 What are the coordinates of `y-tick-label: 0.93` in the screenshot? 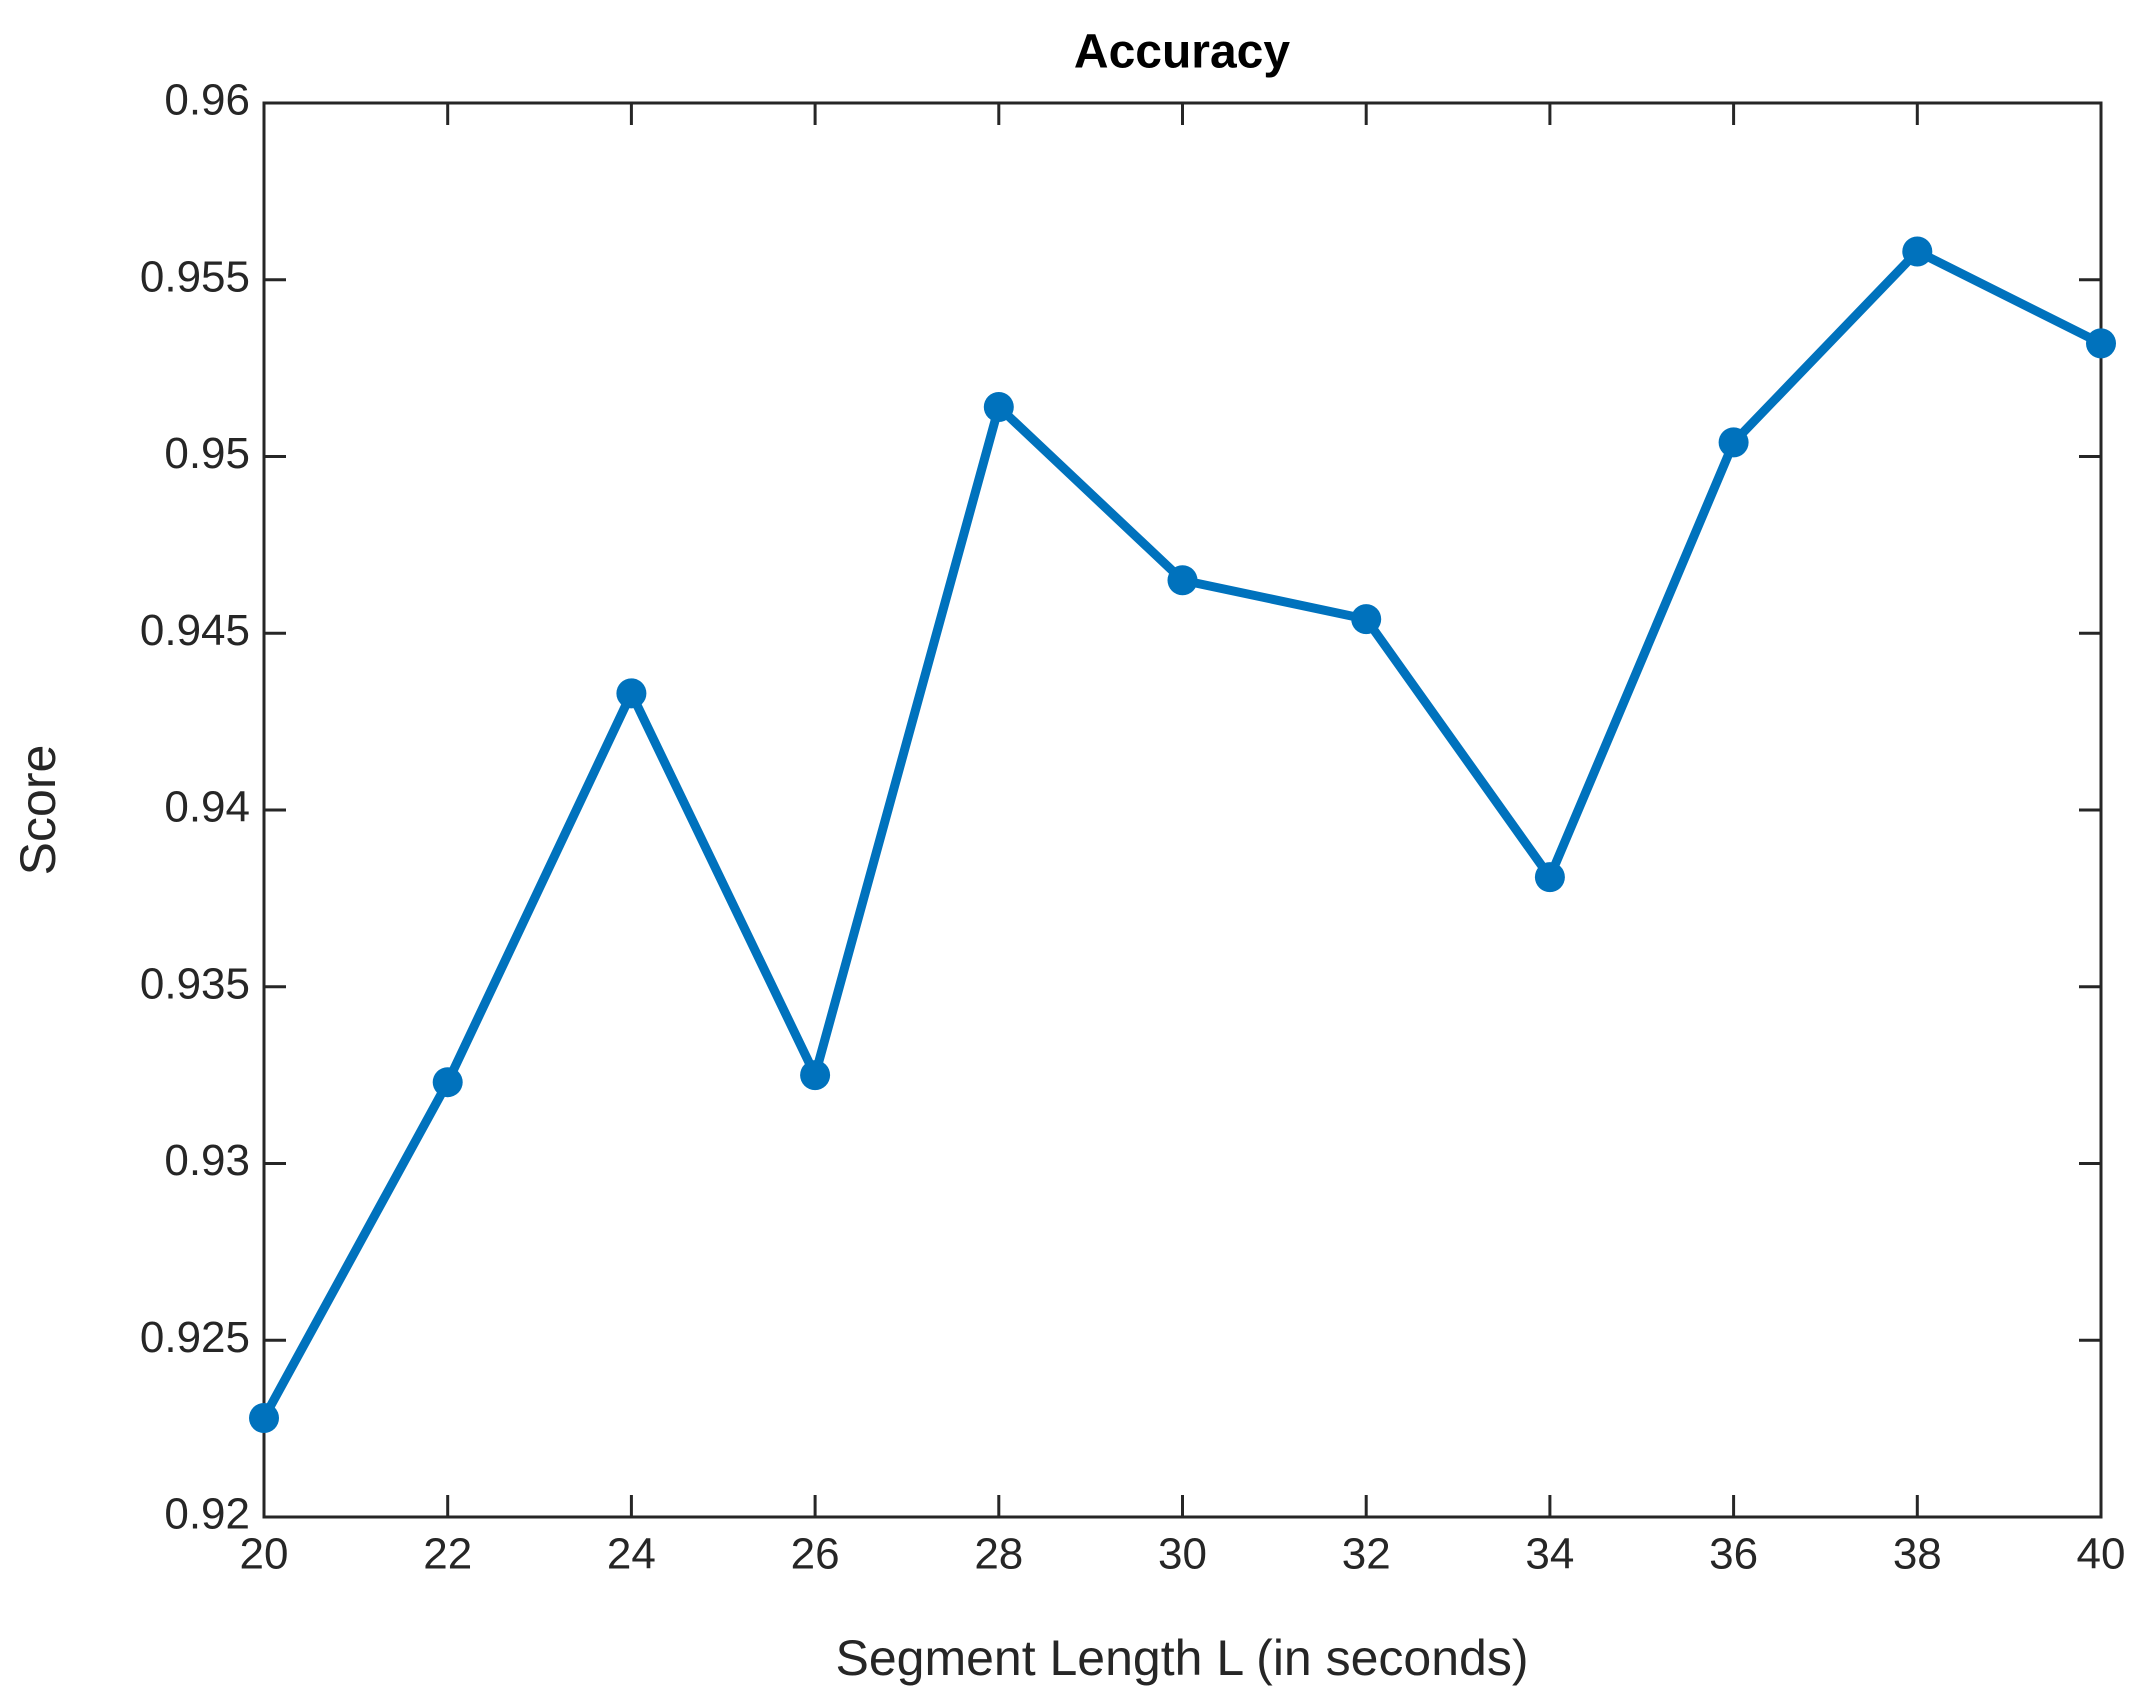 It's located at (207, 1160).